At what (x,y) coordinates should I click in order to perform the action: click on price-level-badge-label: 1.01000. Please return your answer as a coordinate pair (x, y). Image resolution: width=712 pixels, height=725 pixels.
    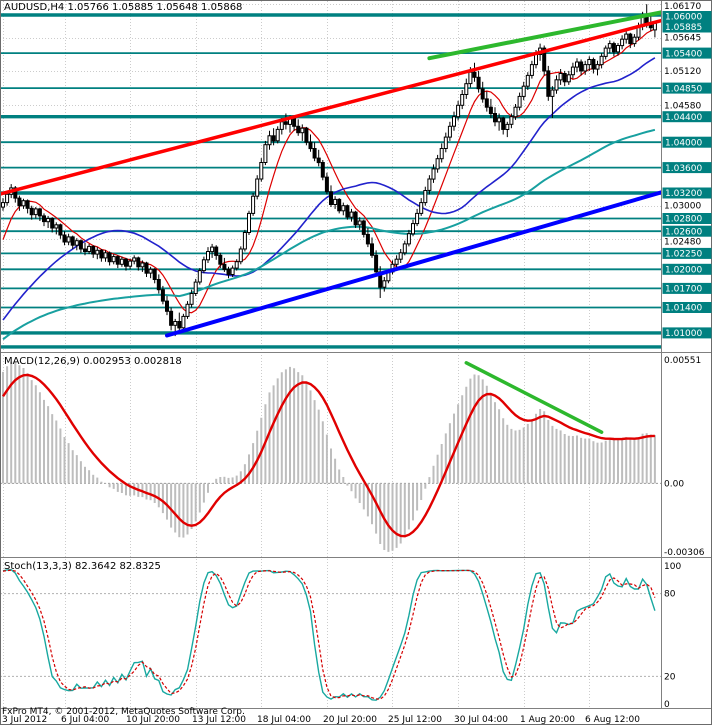
    Looking at the image, I should click on (683, 334).